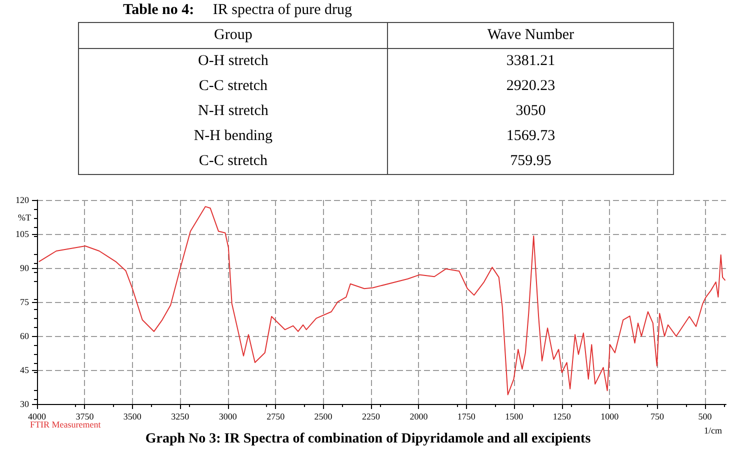  Describe the element at coordinates (531, 61) in the screenshot. I see `text: 3381.21` at that location.